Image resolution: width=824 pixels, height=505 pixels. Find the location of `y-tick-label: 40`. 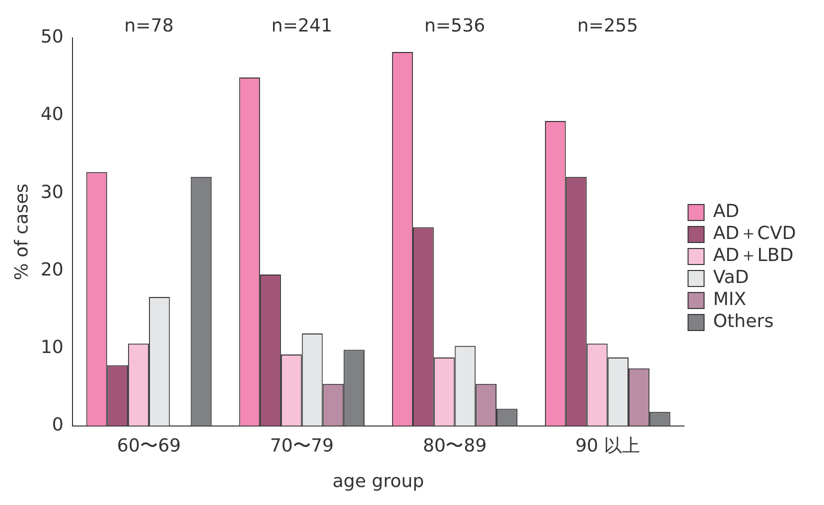

y-tick-label: 40 is located at coordinates (52, 115).